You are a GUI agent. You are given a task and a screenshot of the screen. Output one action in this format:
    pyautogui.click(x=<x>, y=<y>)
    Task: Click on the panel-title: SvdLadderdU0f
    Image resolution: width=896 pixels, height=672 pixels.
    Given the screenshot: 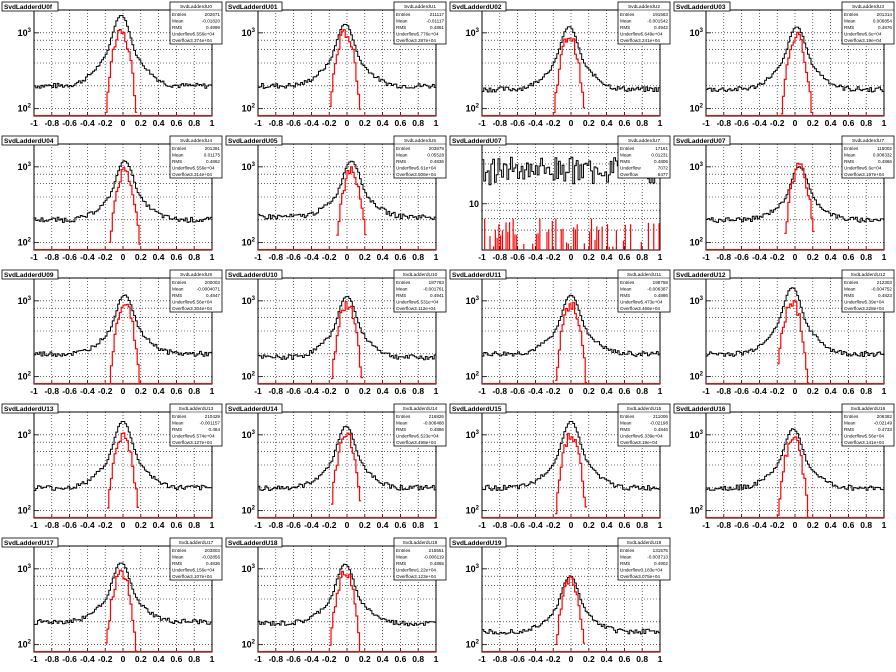 What is the action you would take?
    pyautogui.click(x=28, y=7)
    